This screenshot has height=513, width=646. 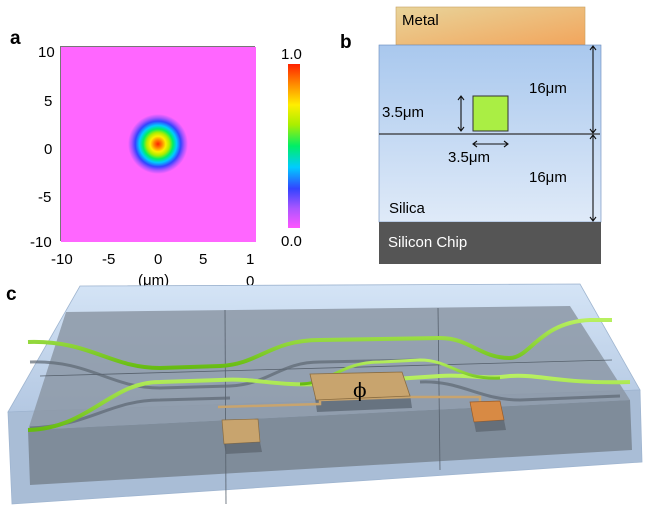 What do you see at coordinates (41, 242) in the screenshot?
I see `y-tick-neg10: -10` at bounding box center [41, 242].